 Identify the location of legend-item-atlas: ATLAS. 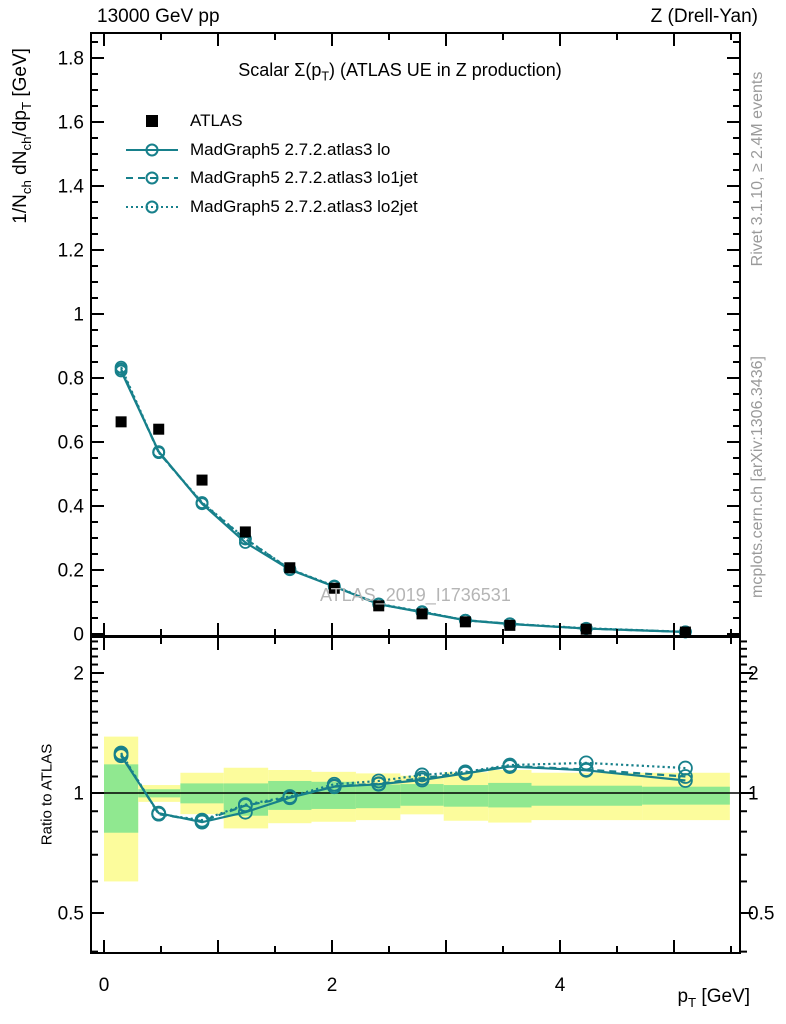
(271, 121).